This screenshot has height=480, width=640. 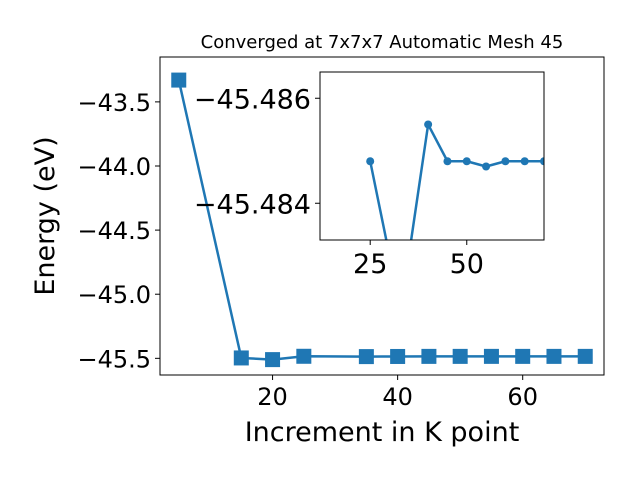 What do you see at coordinates (114, 359) in the screenshot?
I see `main-y-tick-label: −45.5` at bounding box center [114, 359].